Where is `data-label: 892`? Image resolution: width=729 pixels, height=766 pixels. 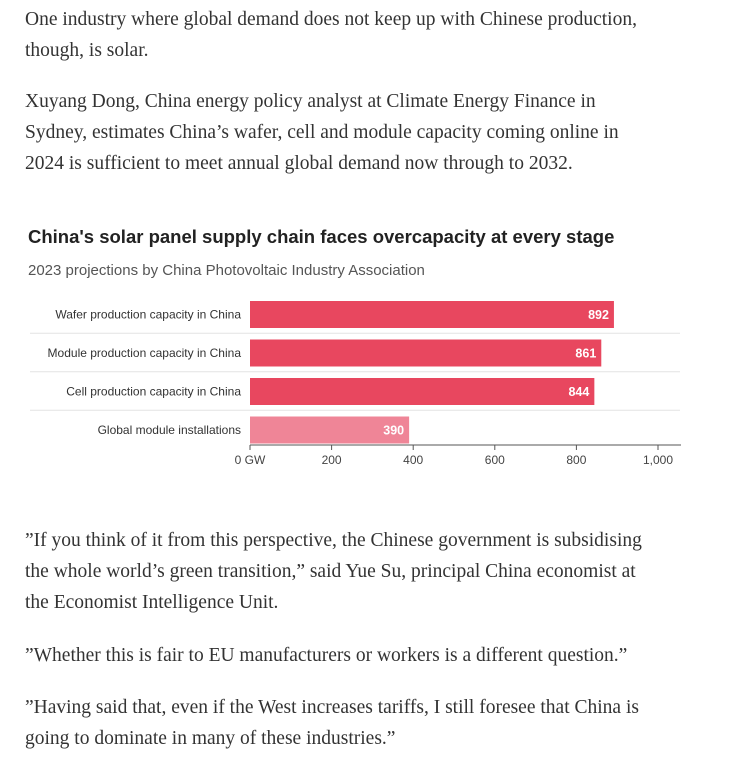
data-label: 892 is located at coordinates (598, 315).